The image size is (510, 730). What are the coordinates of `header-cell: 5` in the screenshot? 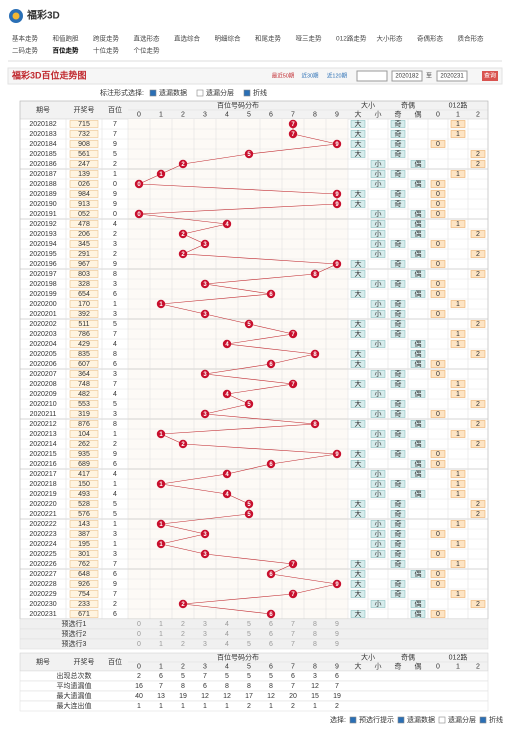 It's located at (249, 114).